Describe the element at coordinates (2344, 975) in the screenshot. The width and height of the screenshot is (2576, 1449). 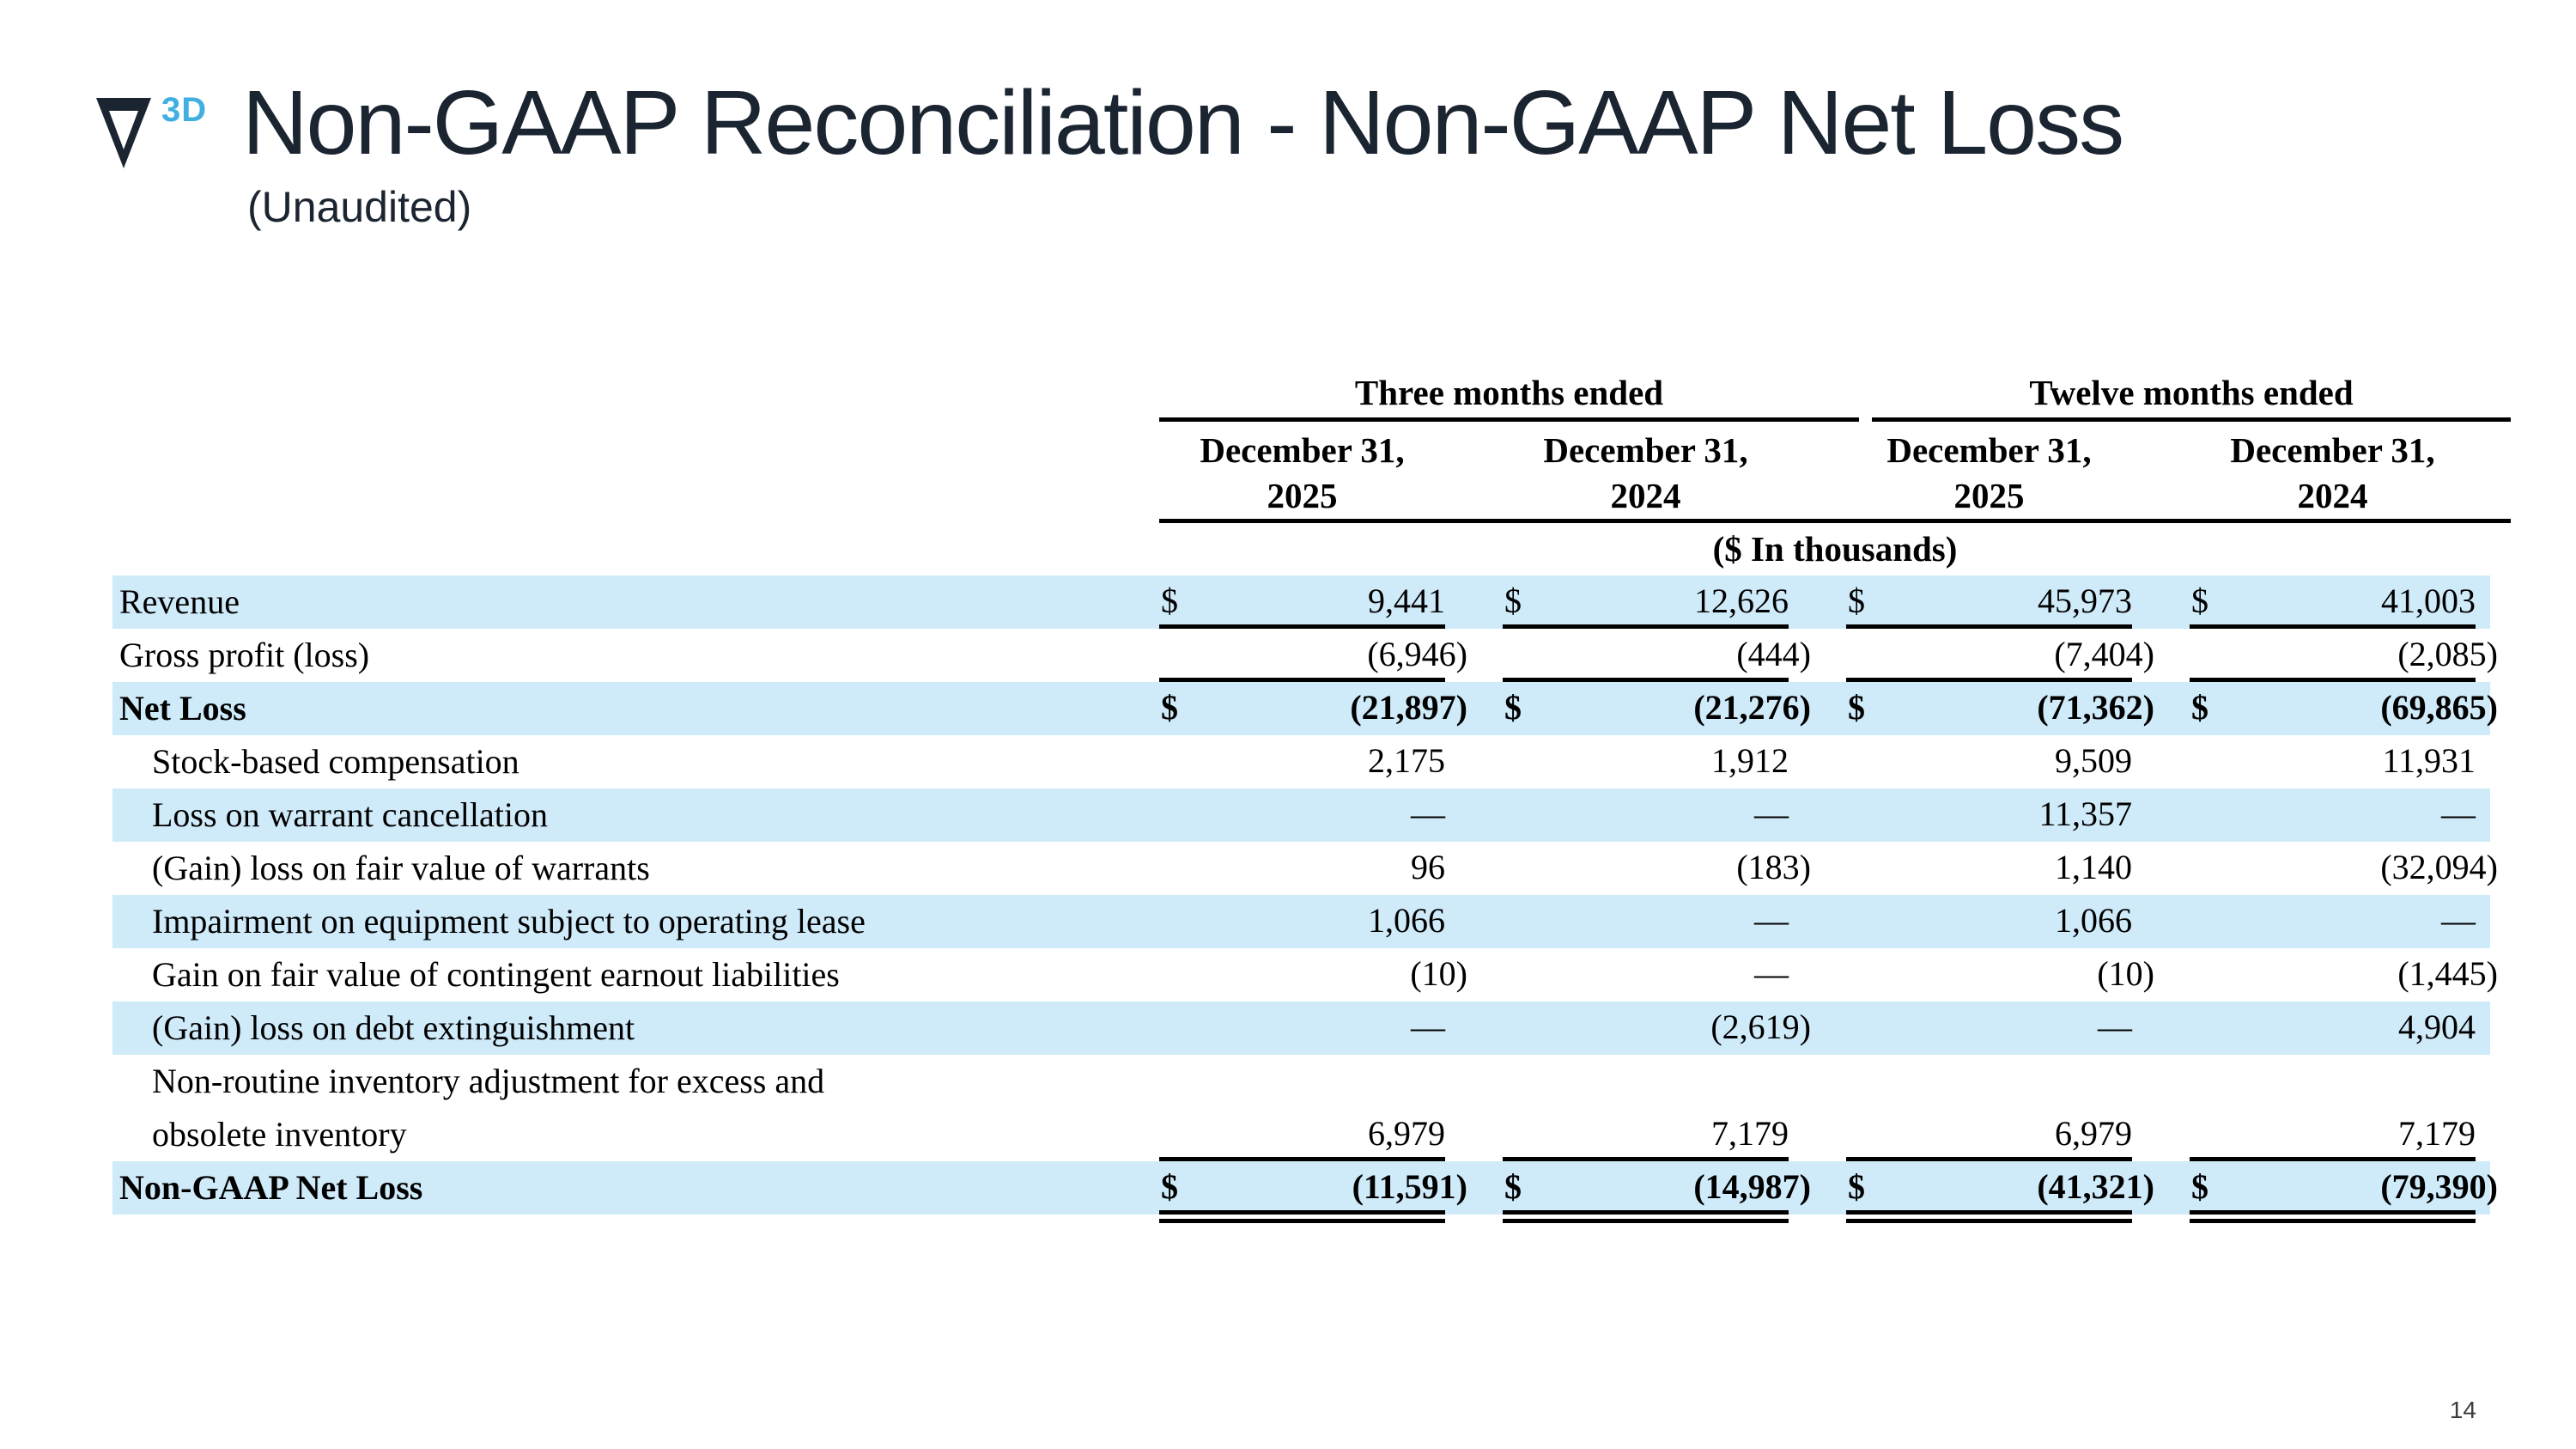
I see `value-box: (1,445)` at that location.